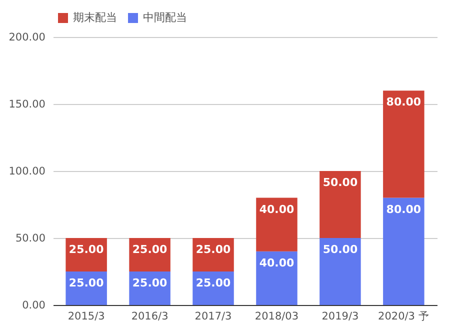  Describe the element at coordinates (404, 316) in the screenshot. I see `x-tick-label: 2020/3 予` at that location.